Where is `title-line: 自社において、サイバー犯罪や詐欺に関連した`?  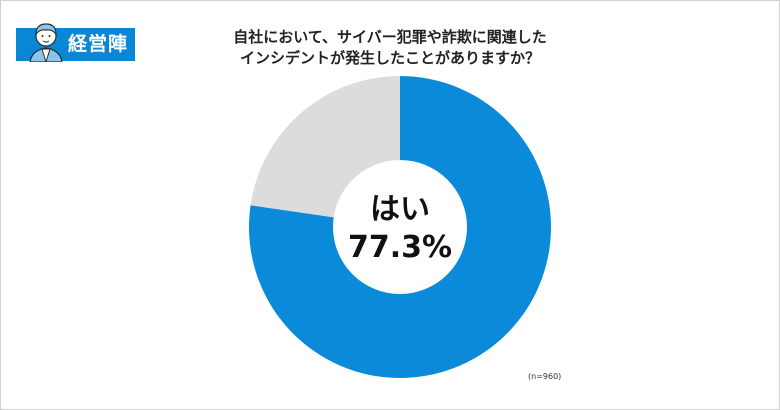
title-line: 自社において、サイバー犯罪や詐欺に関連した is located at coordinates (390, 37).